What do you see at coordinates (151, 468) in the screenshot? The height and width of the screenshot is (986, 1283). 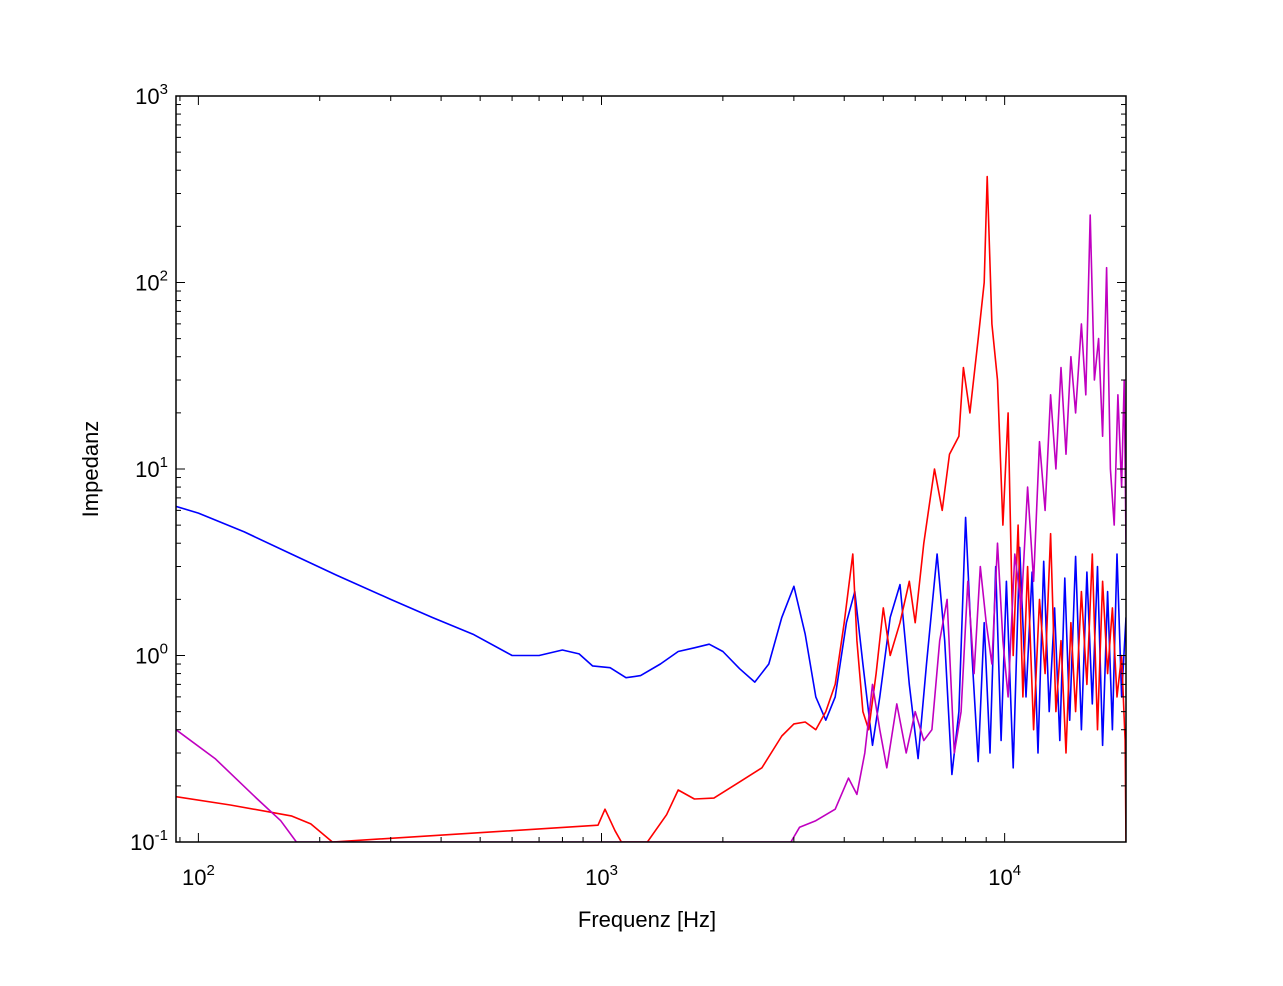 I see `y-tick-label: 10¹` at bounding box center [151, 468].